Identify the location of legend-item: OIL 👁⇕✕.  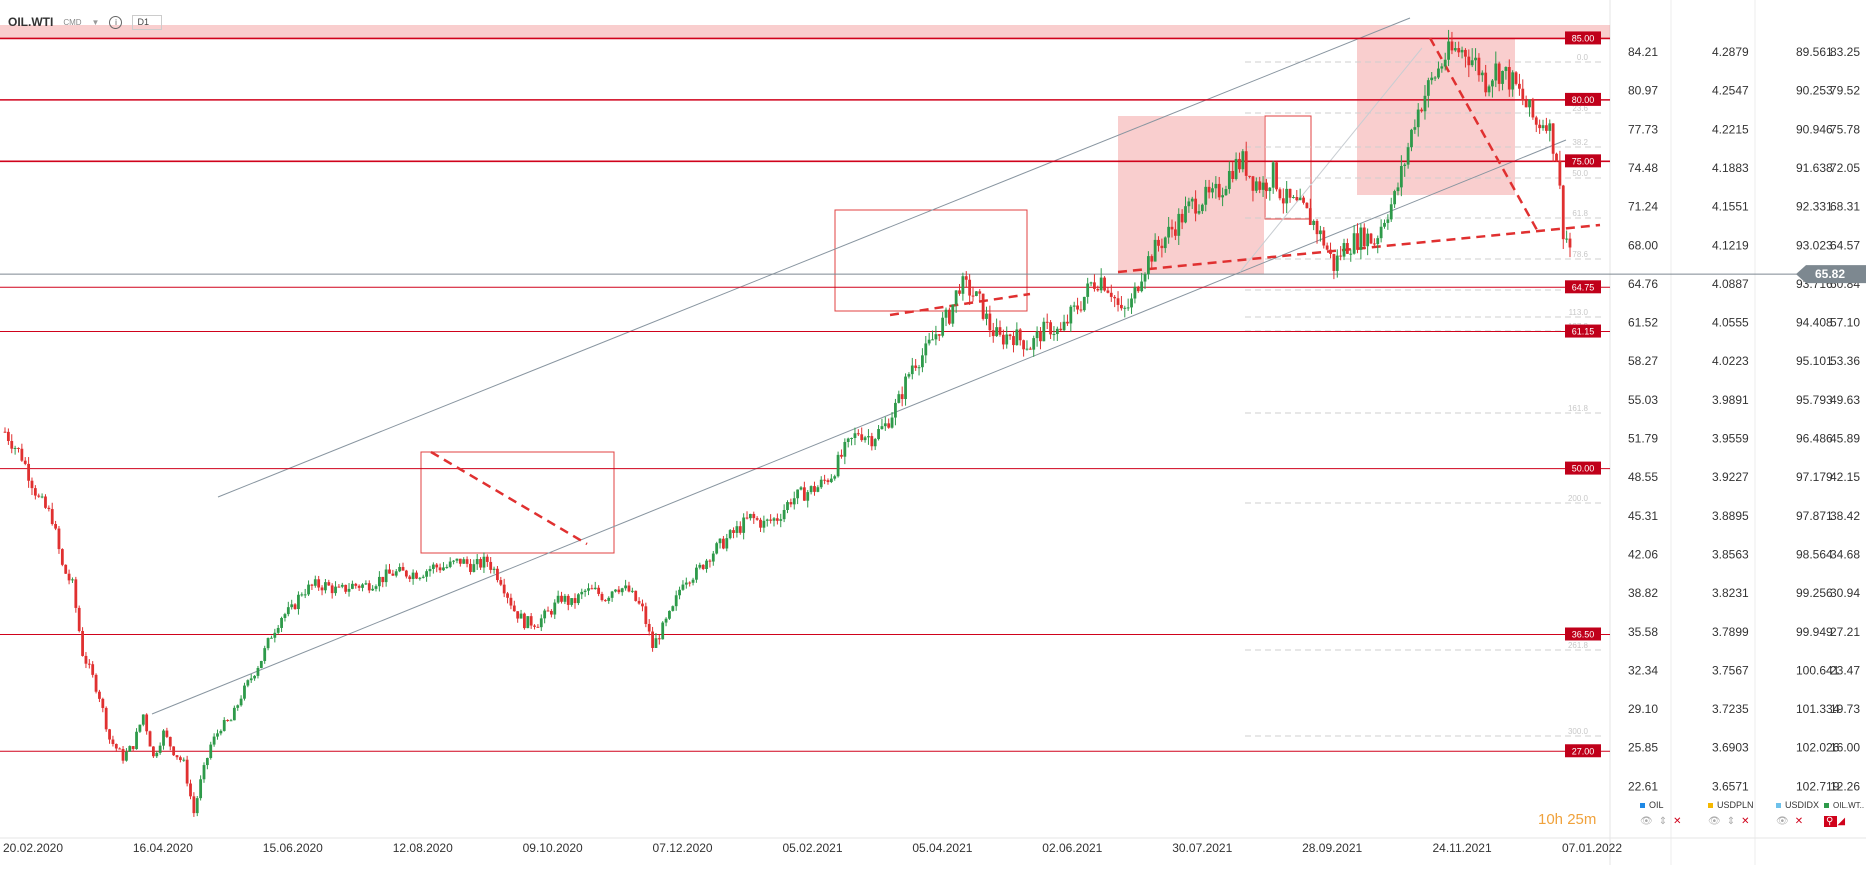
(1675, 820).